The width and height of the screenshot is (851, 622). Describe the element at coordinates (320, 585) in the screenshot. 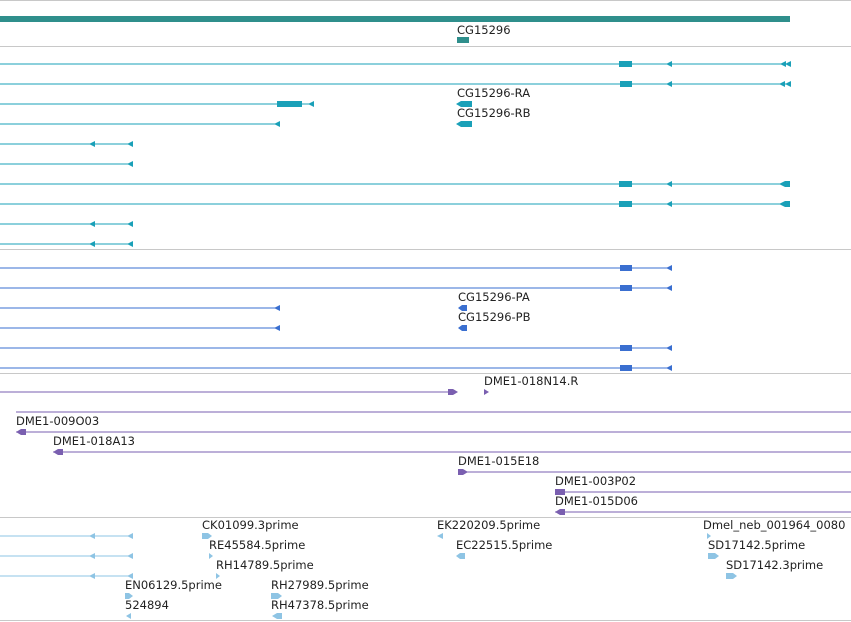

I see `est-label: RH27989.5prime` at that location.